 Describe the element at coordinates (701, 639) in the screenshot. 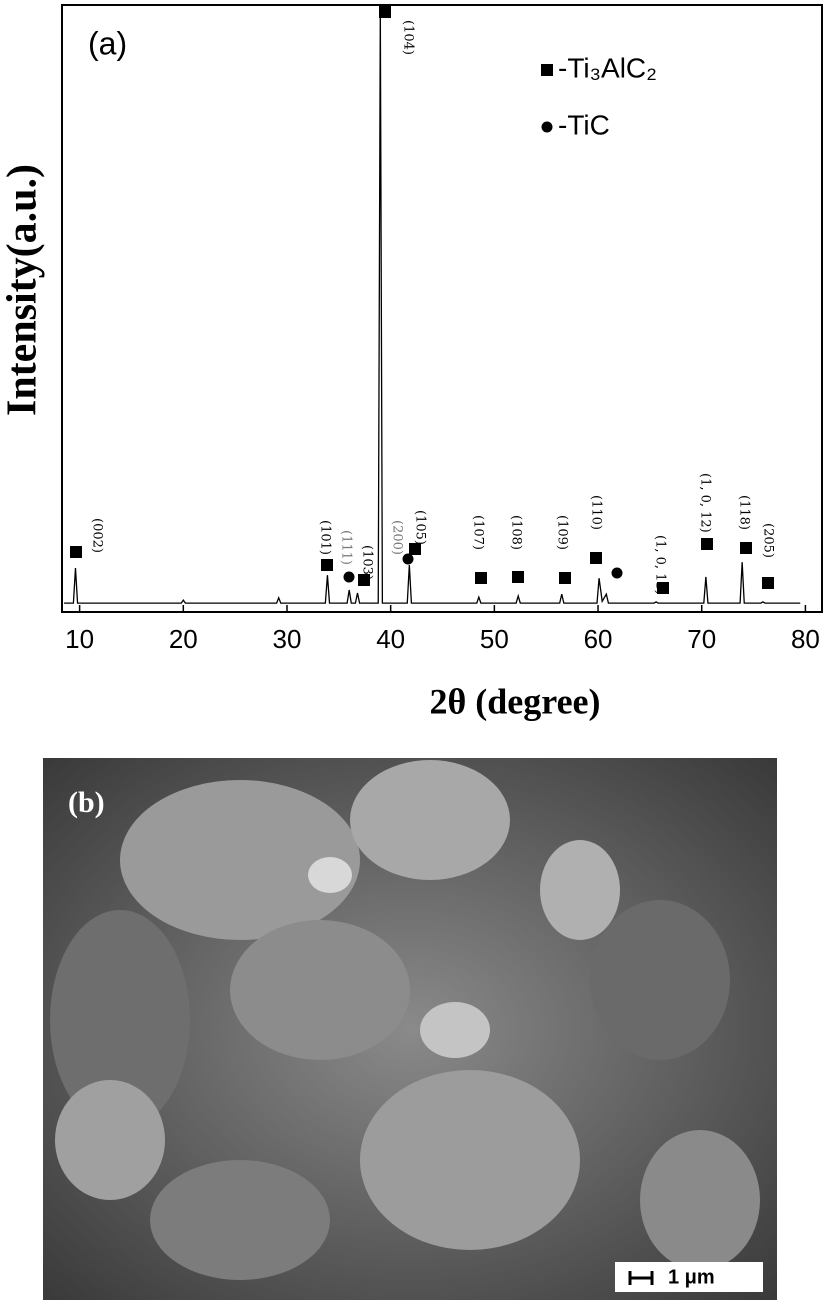

I see `x-tick-label: 70` at that location.